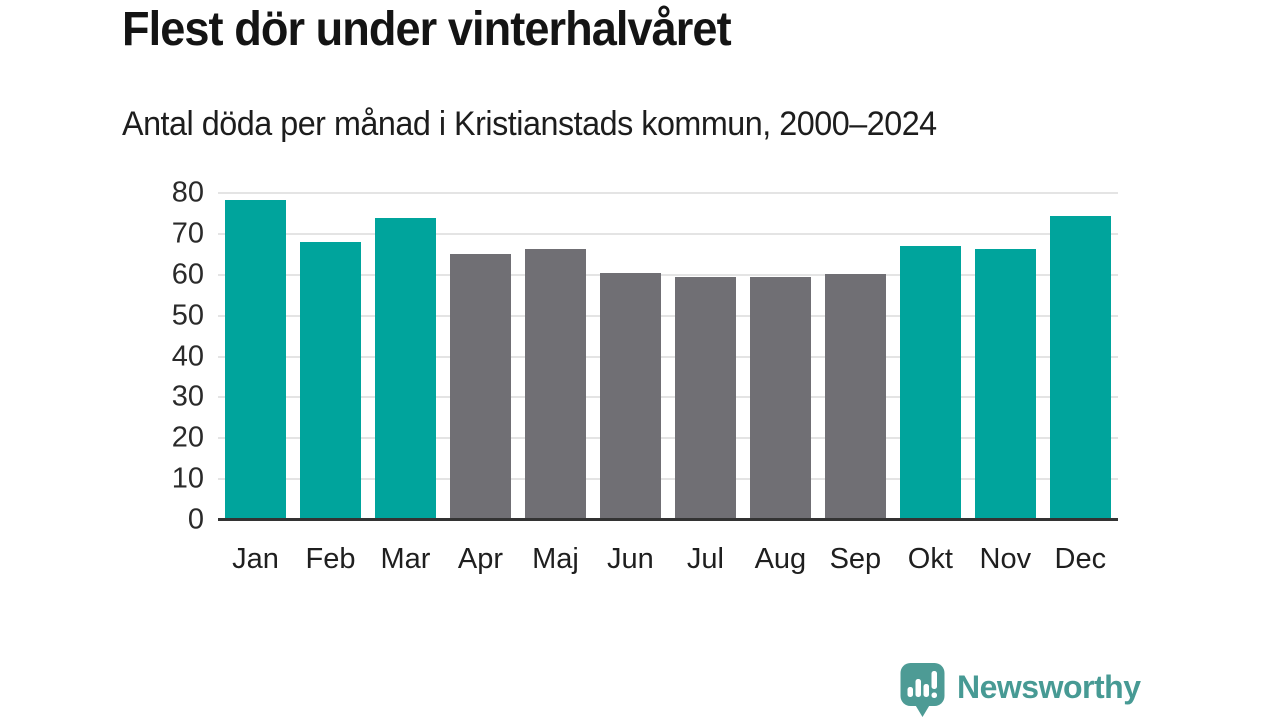  Describe the element at coordinates (330, 381) in the screenshot. I see `bar-feb` at that location.